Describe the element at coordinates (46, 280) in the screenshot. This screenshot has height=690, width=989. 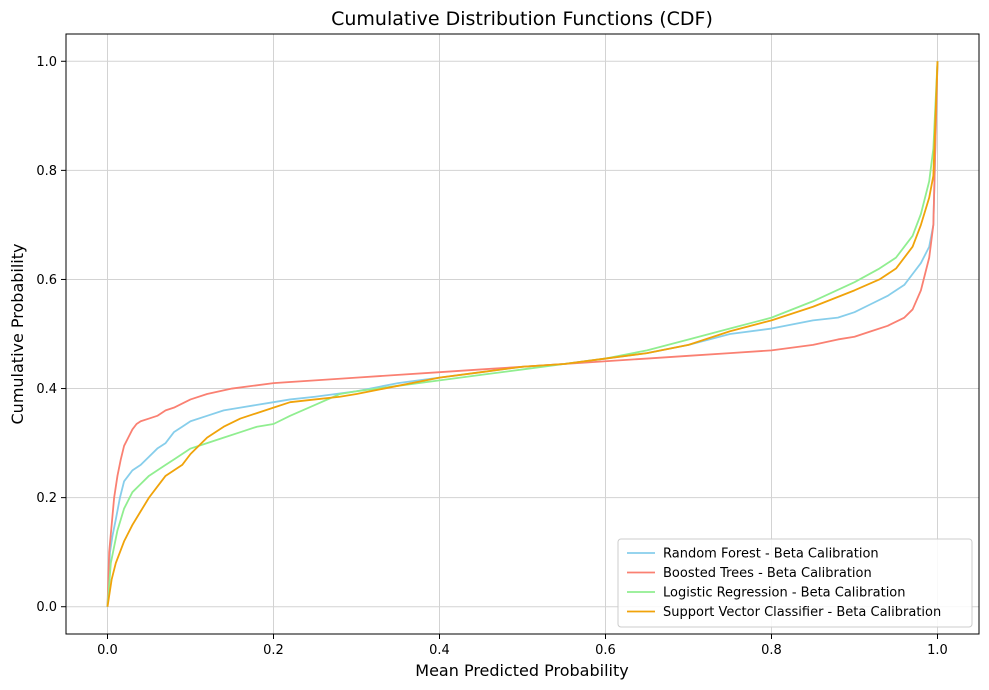
I see `y-tick-label: 0.6` at that location.